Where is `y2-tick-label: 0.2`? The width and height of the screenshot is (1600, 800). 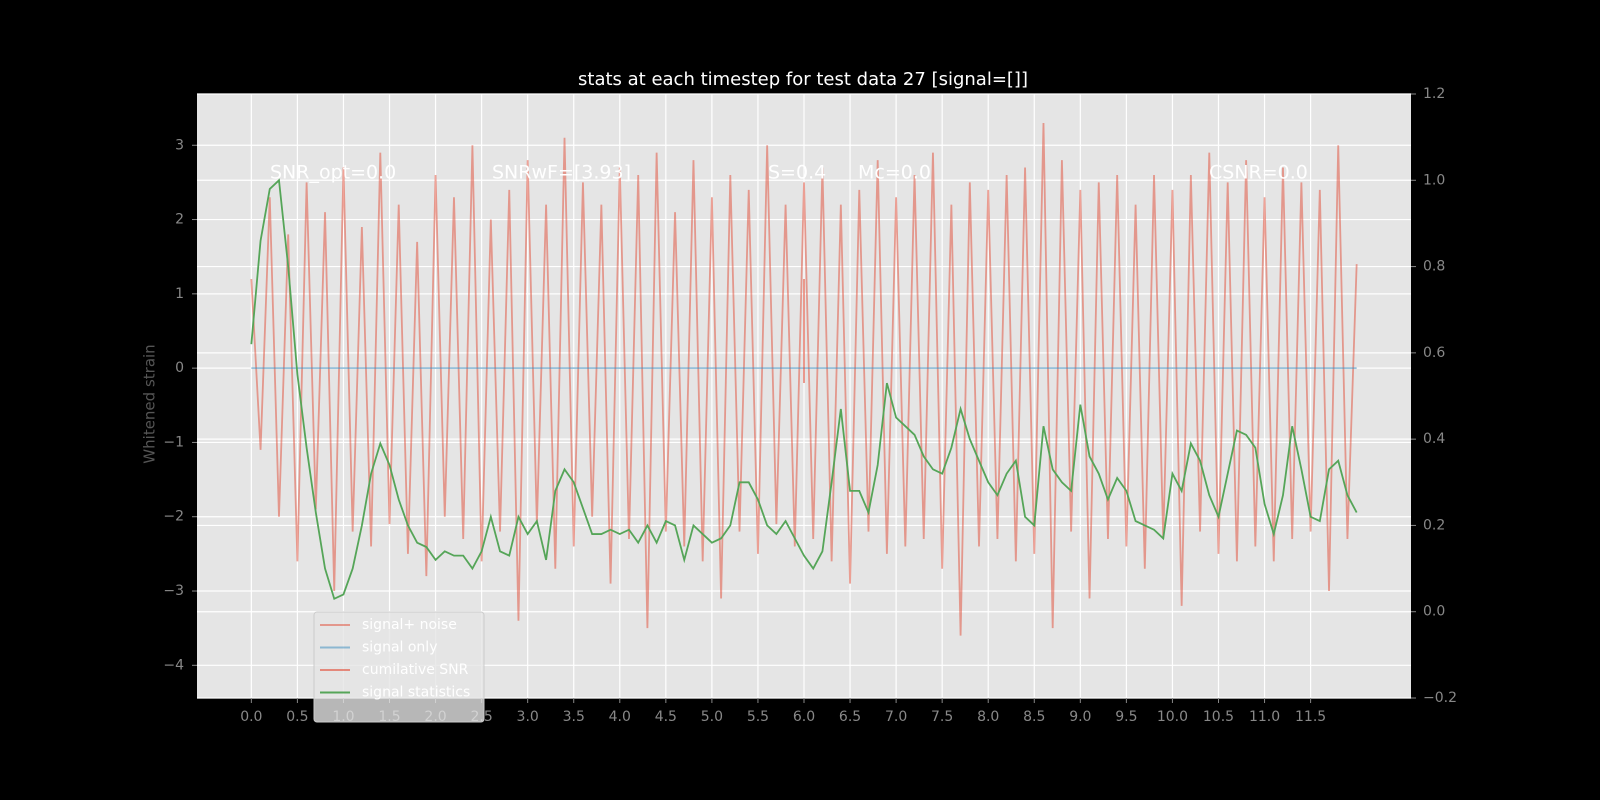
y2-tick-label: 0.2 is located at coordinates (1434, 525).